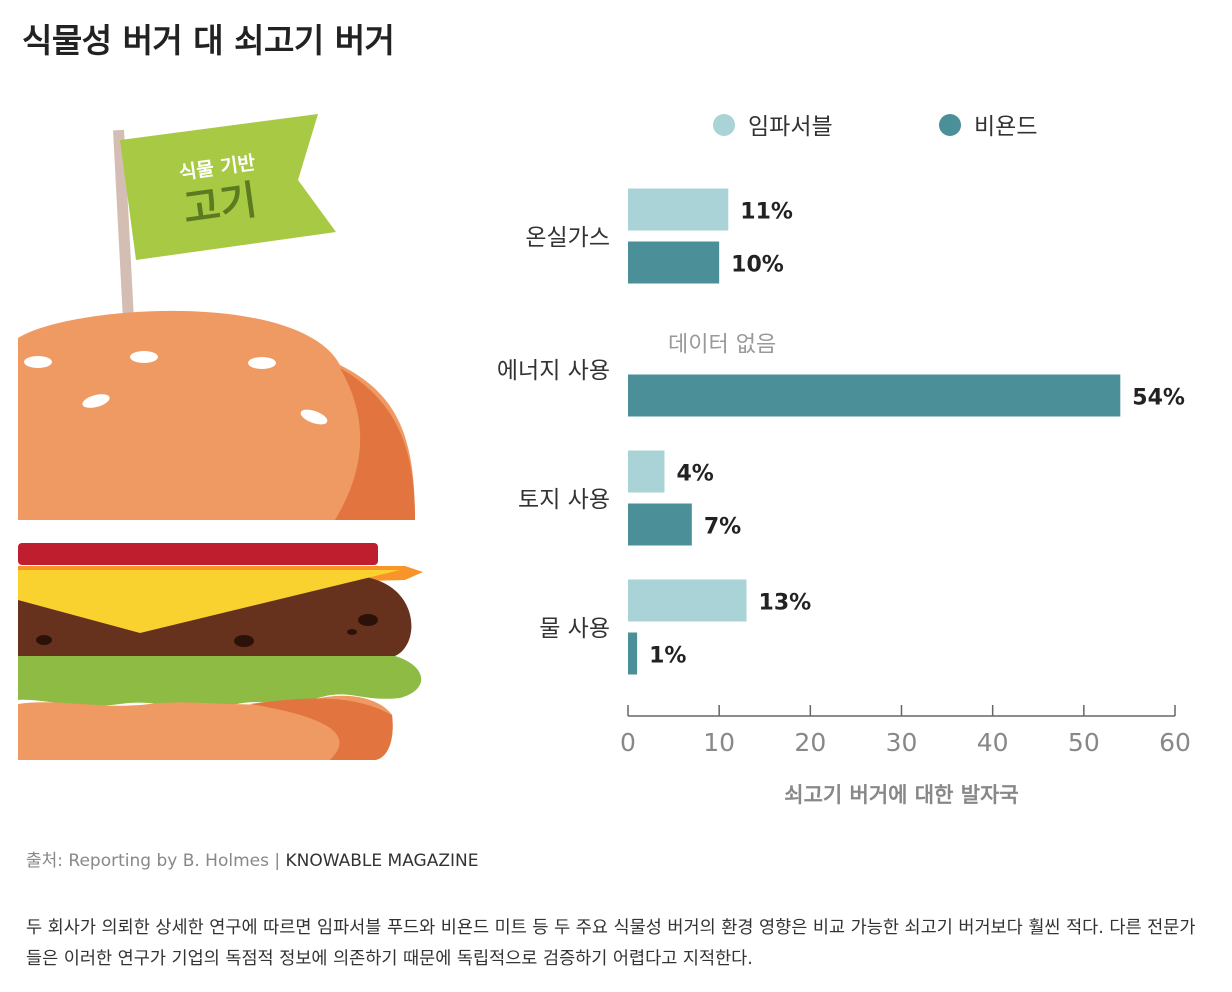 Image resolution: width=1232 pixels, height=992 pixels. What do you see at coordinates (564, 500) in the screenshot?
I see `category-label: 토지 사용` at bounding box center [564, 500].